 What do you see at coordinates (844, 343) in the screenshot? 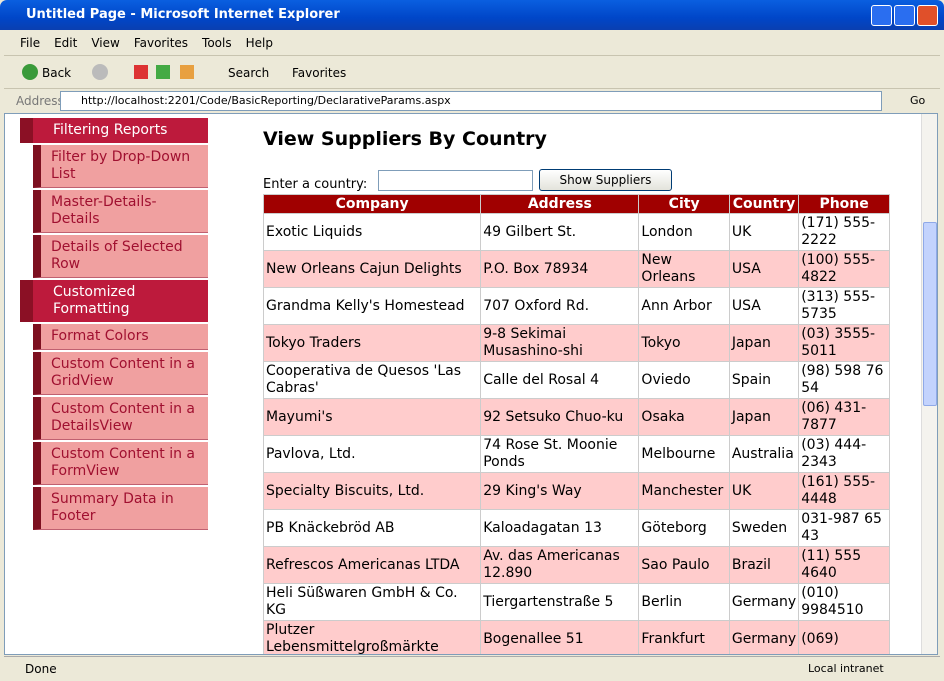
I see `table-cell: (03) 3555-5011` at bounding box center [844, 343].